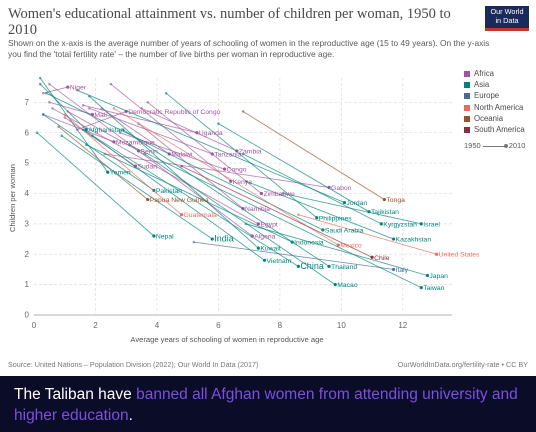 The image size is (536, 432). I want to click on series-kyrgyzstan, so click(312, 189).